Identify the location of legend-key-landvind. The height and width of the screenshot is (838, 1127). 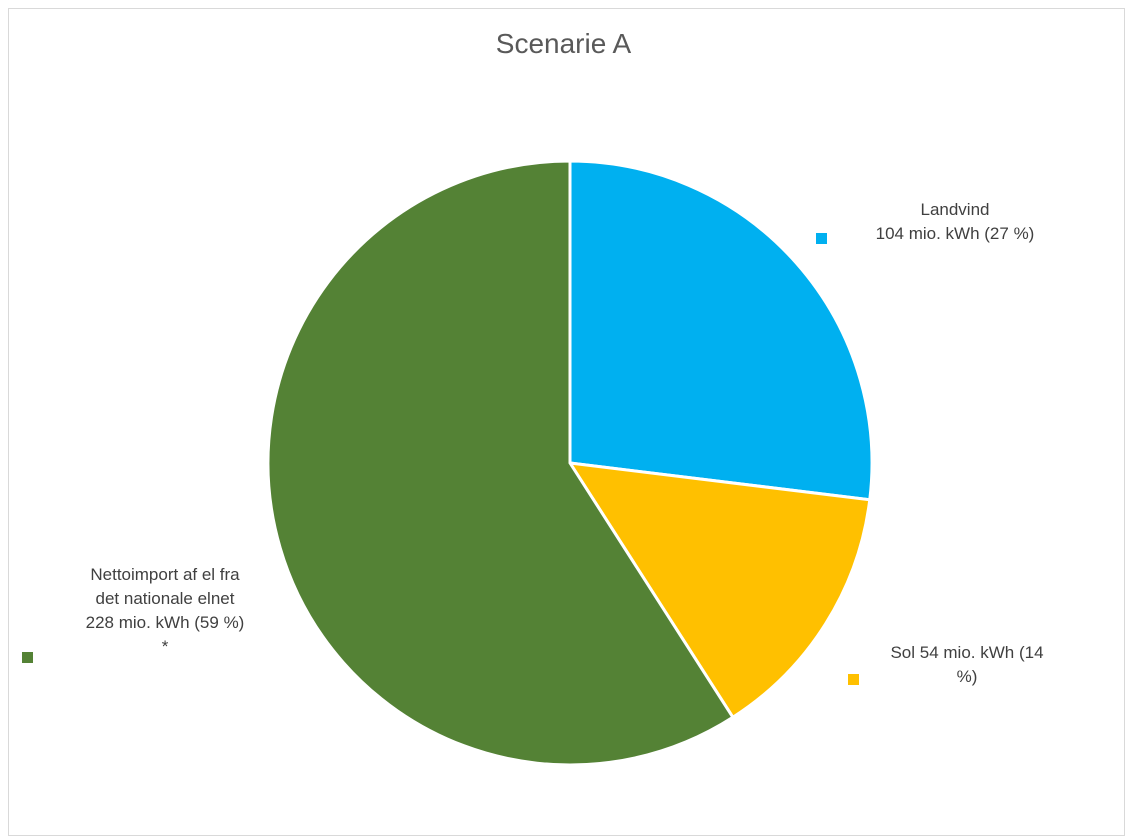
(821, 238).